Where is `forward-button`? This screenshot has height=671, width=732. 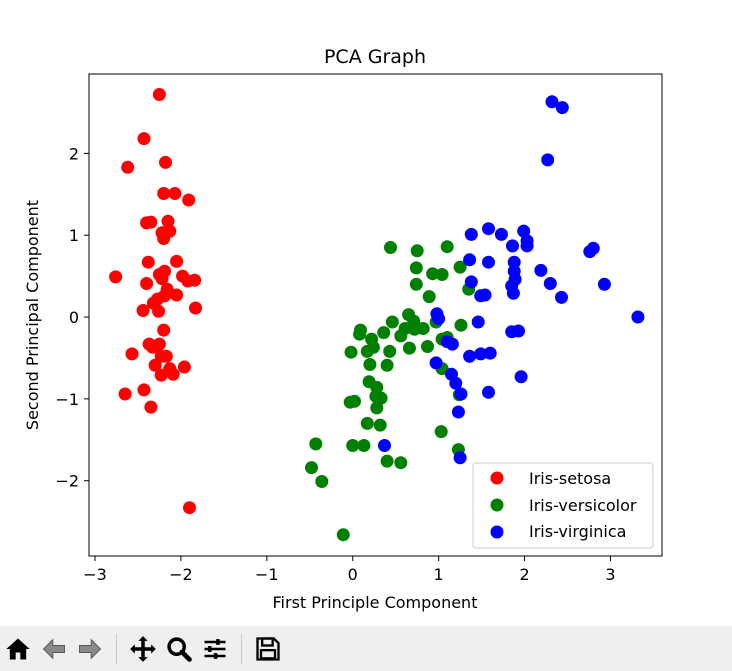 forward-button is located at coordinates (90, 649).